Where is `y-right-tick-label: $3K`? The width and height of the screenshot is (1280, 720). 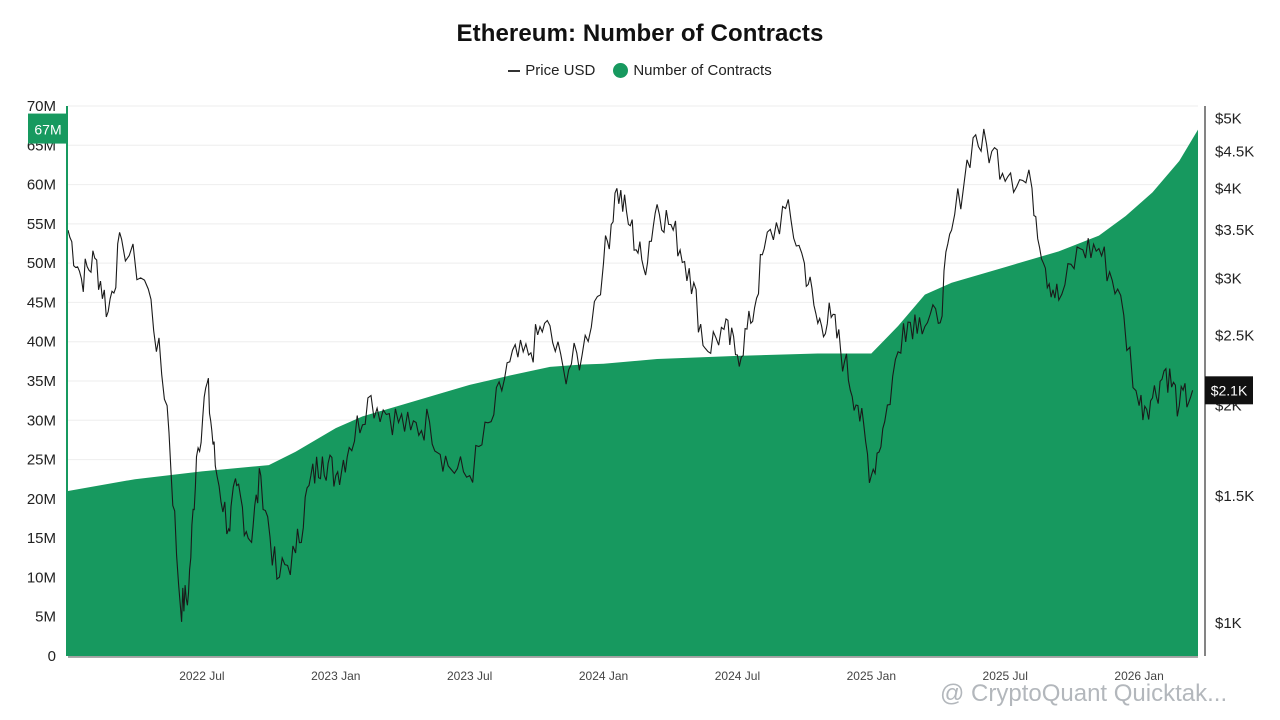 y-right-tick-label: $3K is located at coordinates (1228, 278).